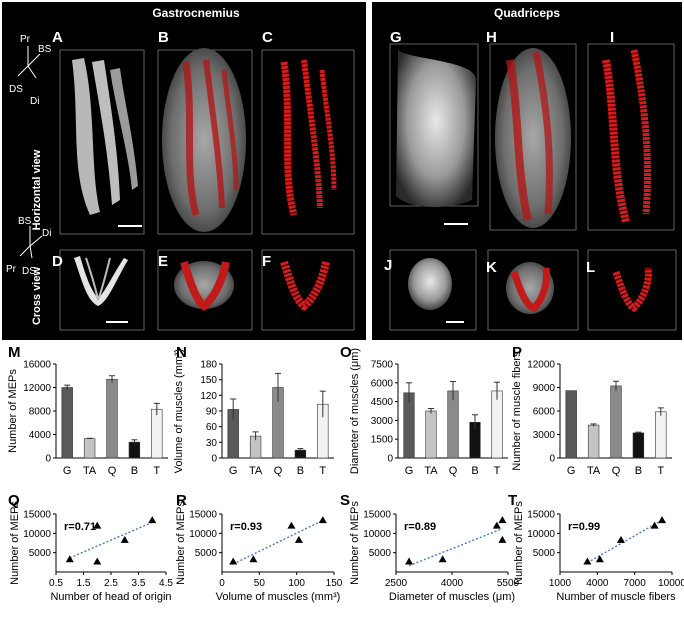 Image resolution: width=684 pixels, height=619 pixels. What do you see at coordinates (396, 37) in the screenshot?
I see `panel-label-g: G` at bounding box center [396, 37].